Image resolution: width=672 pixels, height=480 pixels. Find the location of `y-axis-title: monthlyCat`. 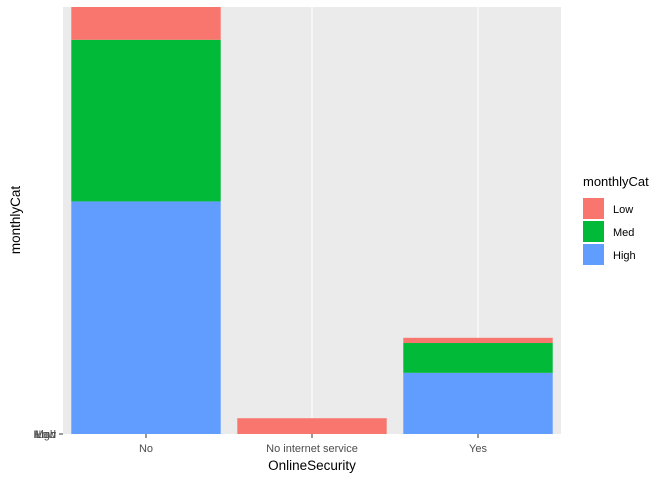

y-axis-title: monthlyCat is located at coordinates (15, 220).